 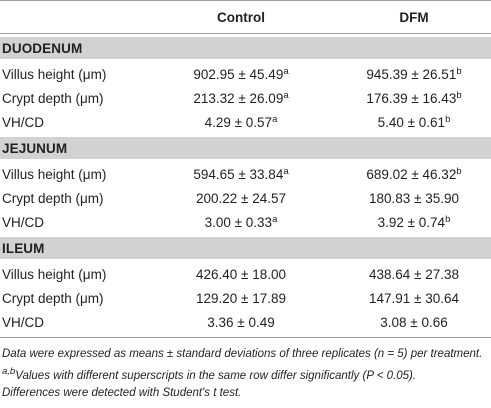 I want to click on dfm-value-cell: 176.39 ± 16.43b, so click(x=414, y=97).